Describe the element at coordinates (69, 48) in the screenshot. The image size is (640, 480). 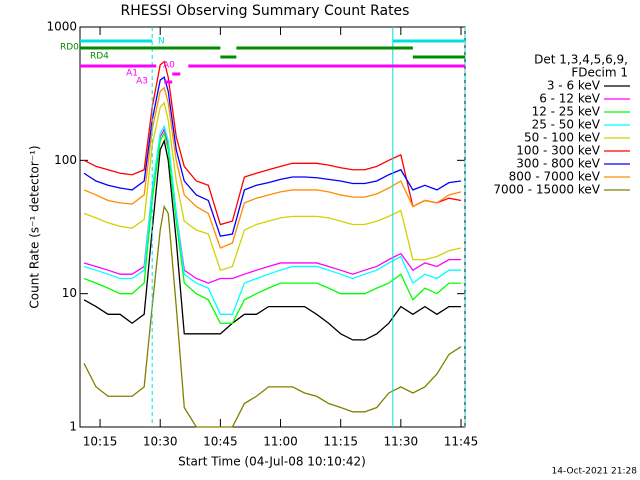
I see `flag-label: RD0` at that location.